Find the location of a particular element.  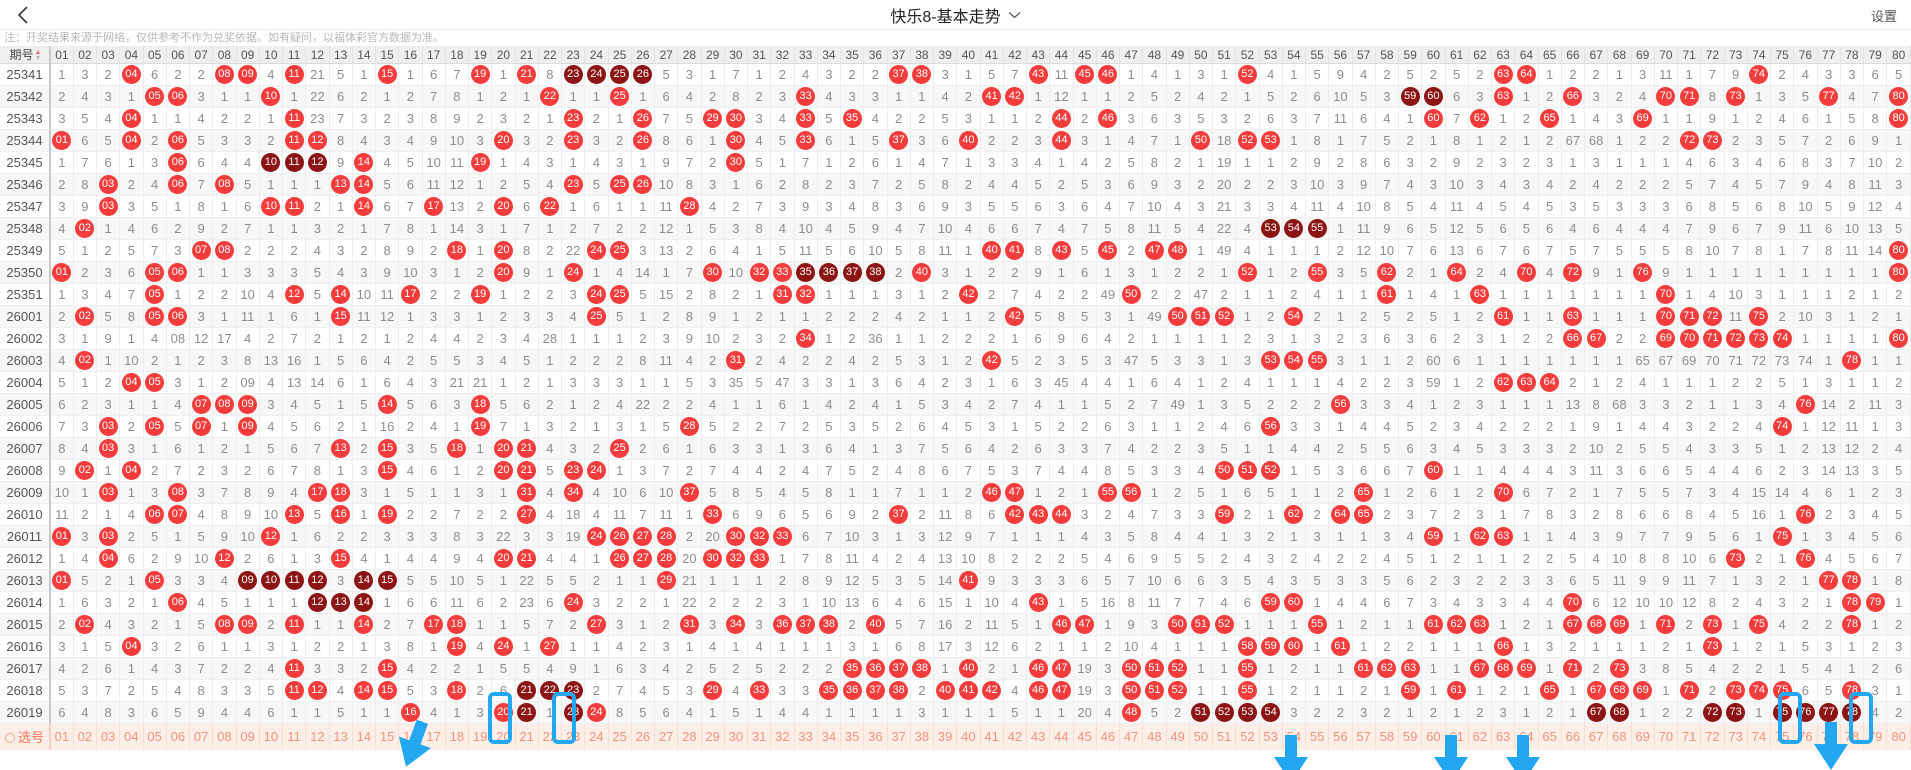

miss-count-cell: 13 is located at coordinates (271, 360).